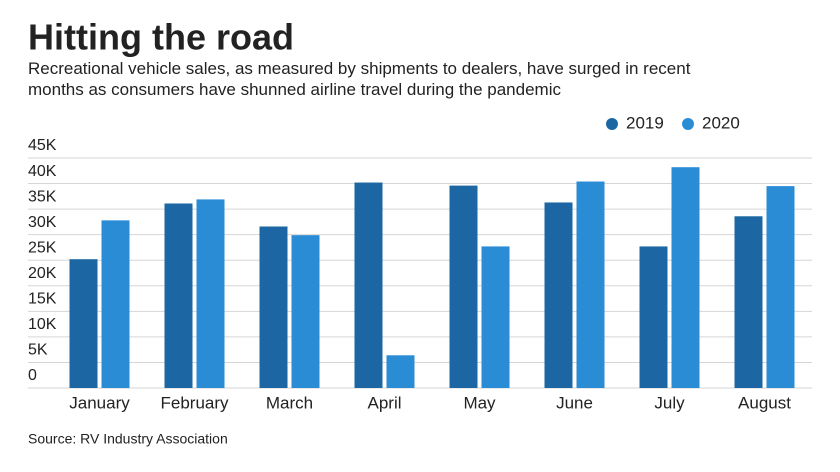  What do you see at coordinates (128, 439) in the screenshot?
I see `source: Source: RV Industry Association` at bounding box center [128, 439].